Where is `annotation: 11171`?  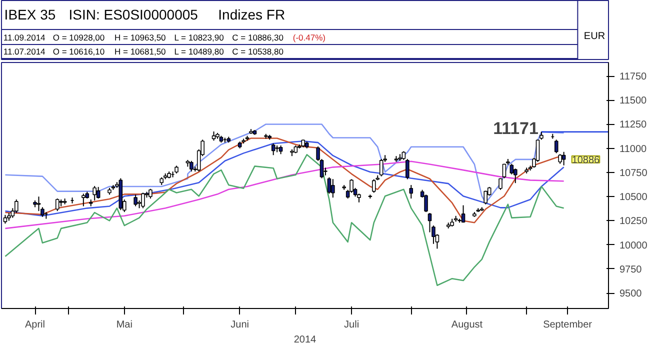
annotation: 11171 is located at coordinates (515, 128).